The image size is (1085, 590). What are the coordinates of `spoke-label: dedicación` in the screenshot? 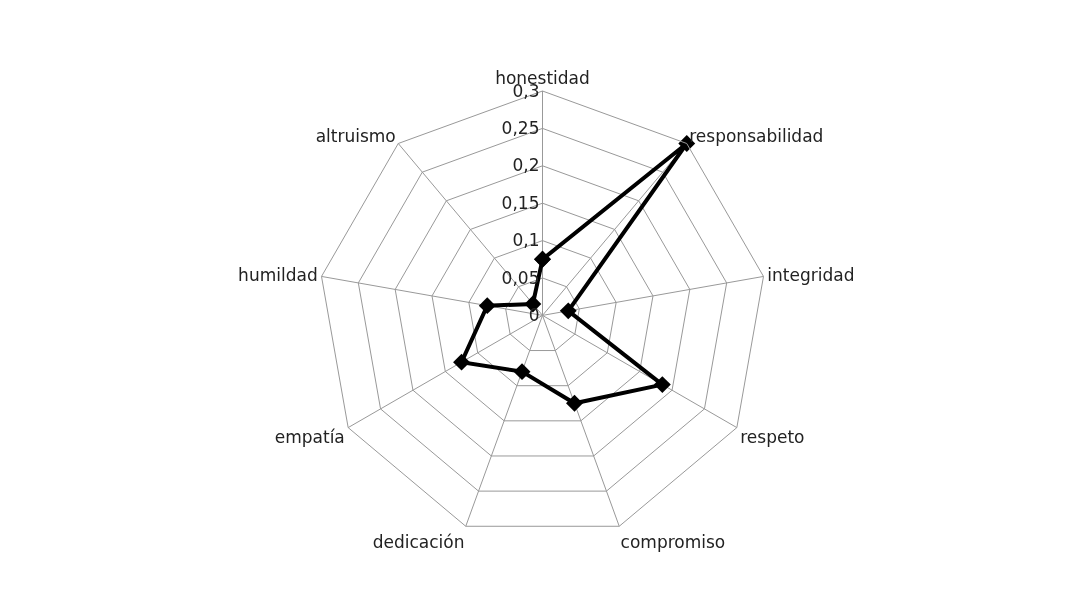 It's located at (418, 541).